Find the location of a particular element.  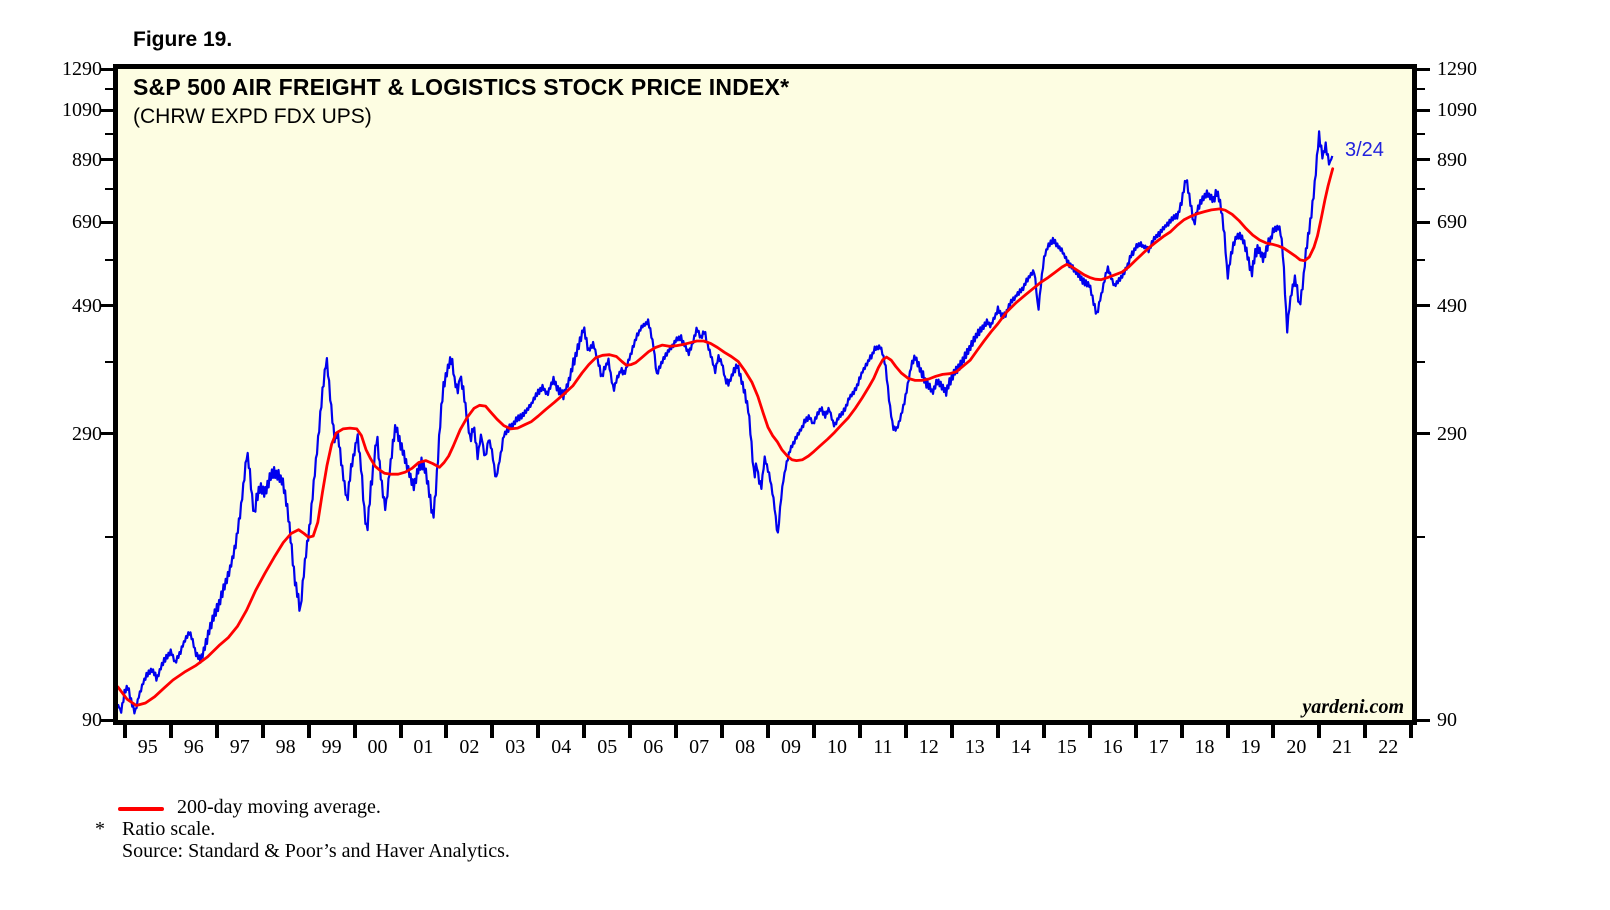

x-axis-year-label: 17 is located at coordinates (1158, 747).